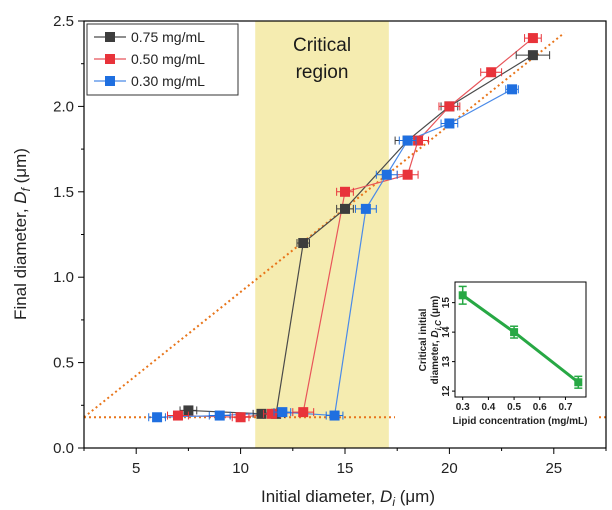 This screenshot has height=510, width=612. What do you see at coordinates (348, 498) in the screenshot?
I see `x-axis-label: Initial diameter, Di (μm)` at bounding box center [348, 498].